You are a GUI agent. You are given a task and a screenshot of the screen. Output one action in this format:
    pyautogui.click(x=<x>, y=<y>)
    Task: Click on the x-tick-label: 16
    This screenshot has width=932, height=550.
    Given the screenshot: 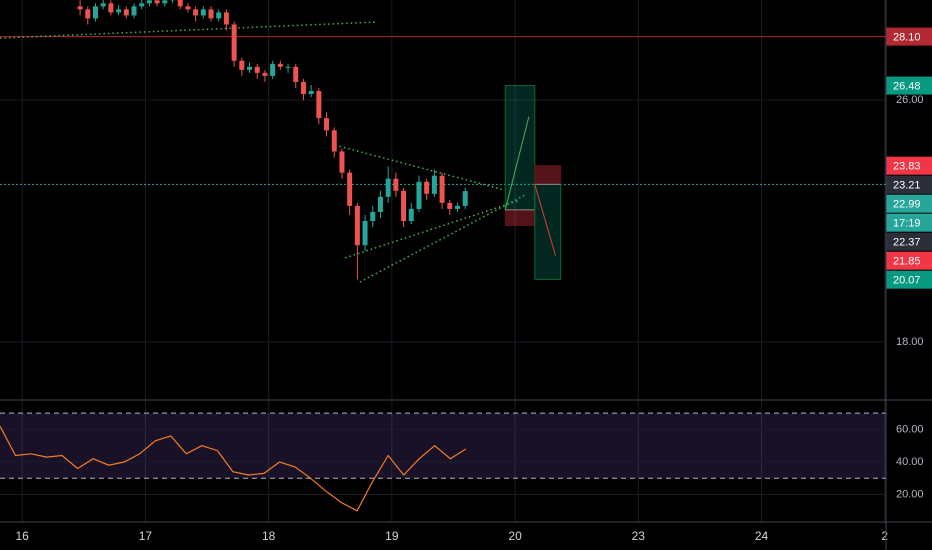 What is the action you would take?
    pyautogui.click(x=23, y=536)
    